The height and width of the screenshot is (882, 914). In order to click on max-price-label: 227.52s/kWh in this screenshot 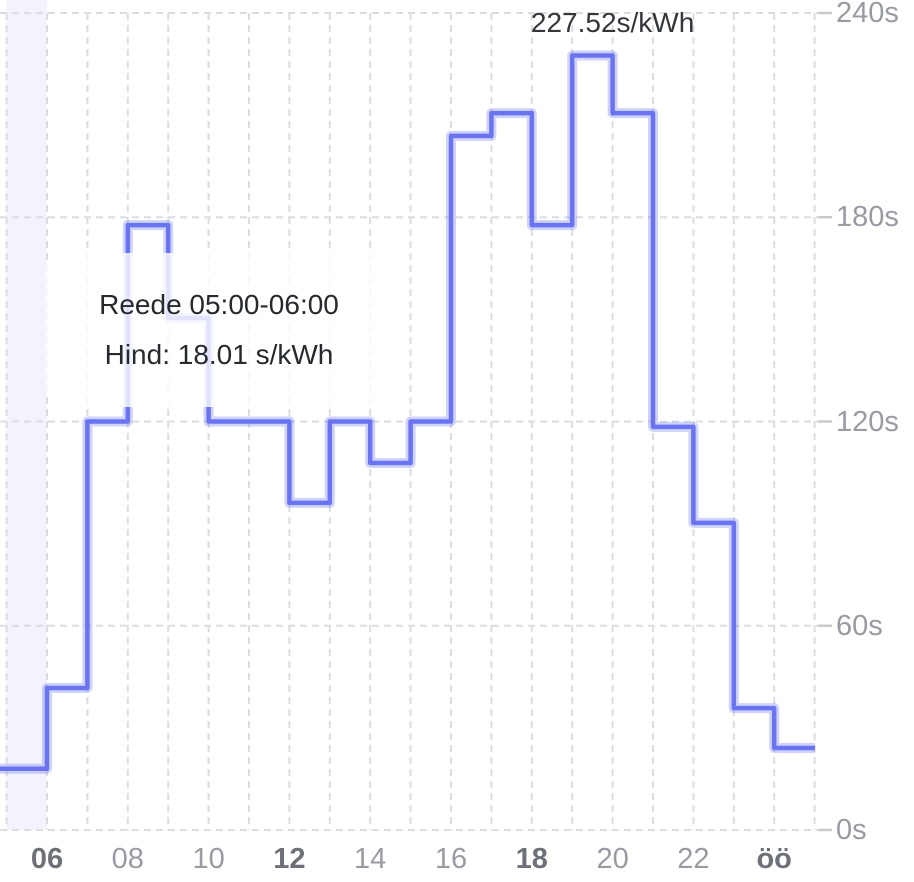, I will do `click(612, 22)`.